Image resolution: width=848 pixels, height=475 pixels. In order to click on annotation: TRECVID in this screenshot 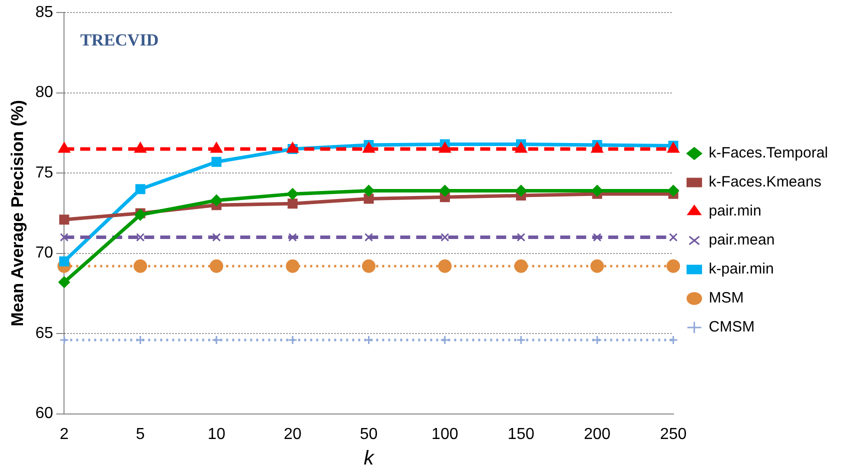, I will do `click(119, 40)`.